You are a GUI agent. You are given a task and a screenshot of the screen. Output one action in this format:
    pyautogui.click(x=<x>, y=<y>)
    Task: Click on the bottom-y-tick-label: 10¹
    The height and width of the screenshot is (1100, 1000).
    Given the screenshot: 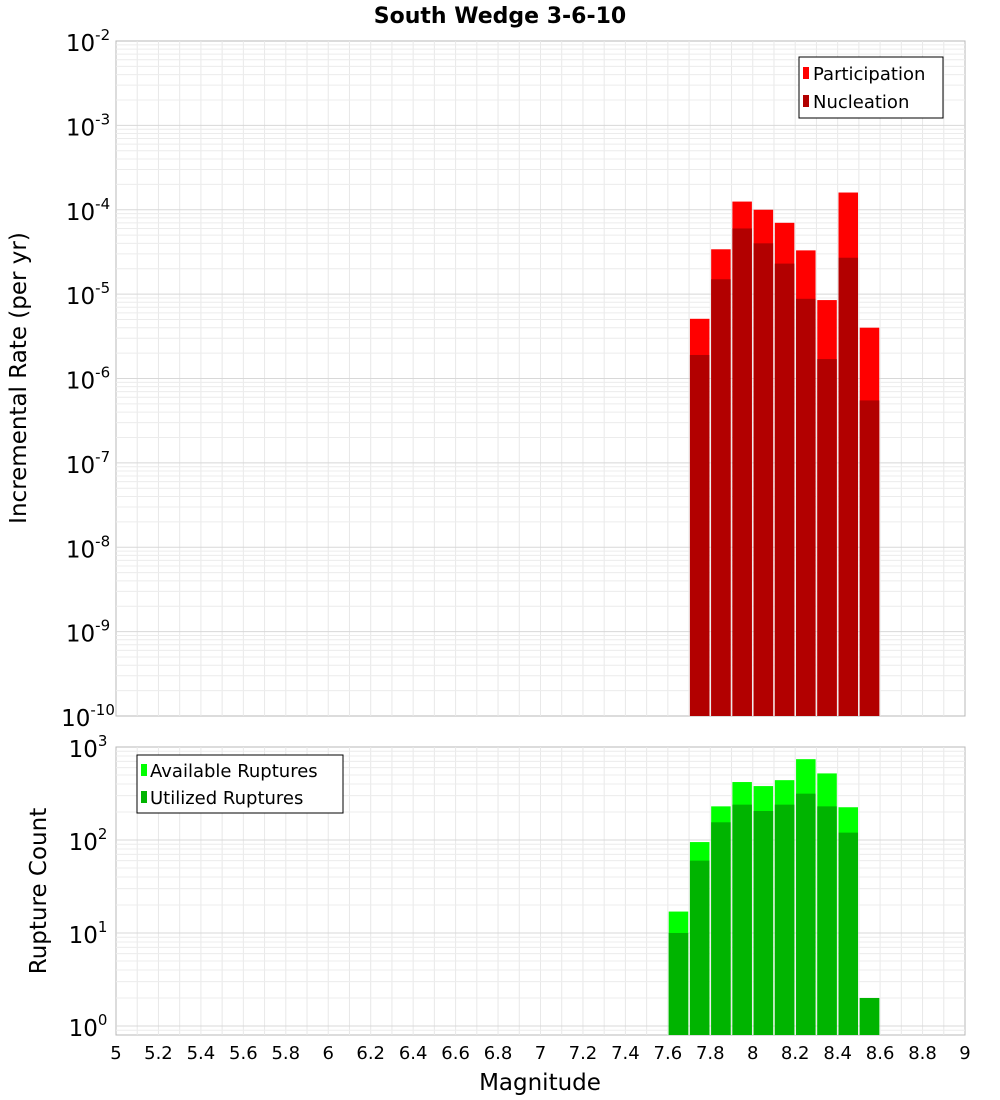 What is the action you would take?
    pyautogui.click(x=88, y=933)
    